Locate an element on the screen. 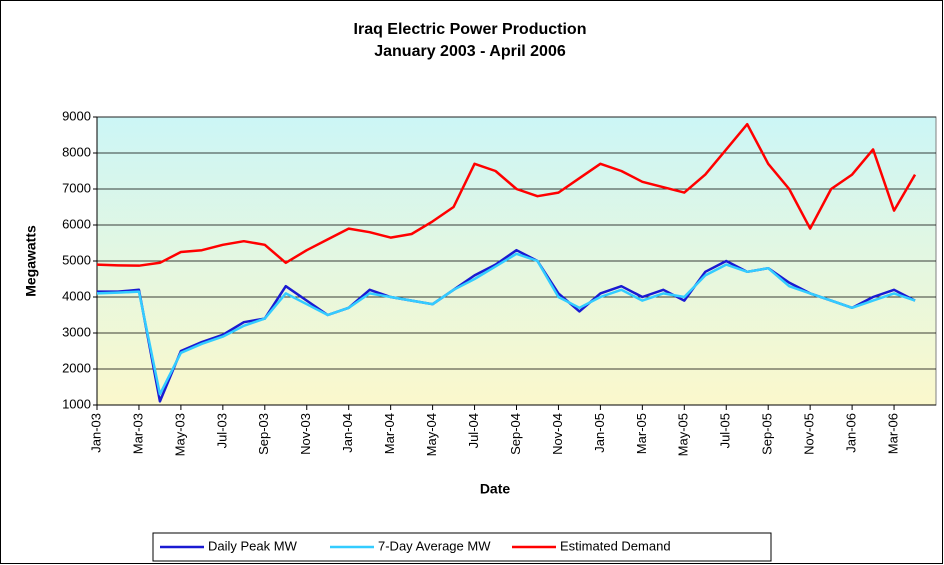 The width and height of the screenshot is (944, 565). chart-subtitle: January 2003 - April 2006 is located at coordinates (470, 51).